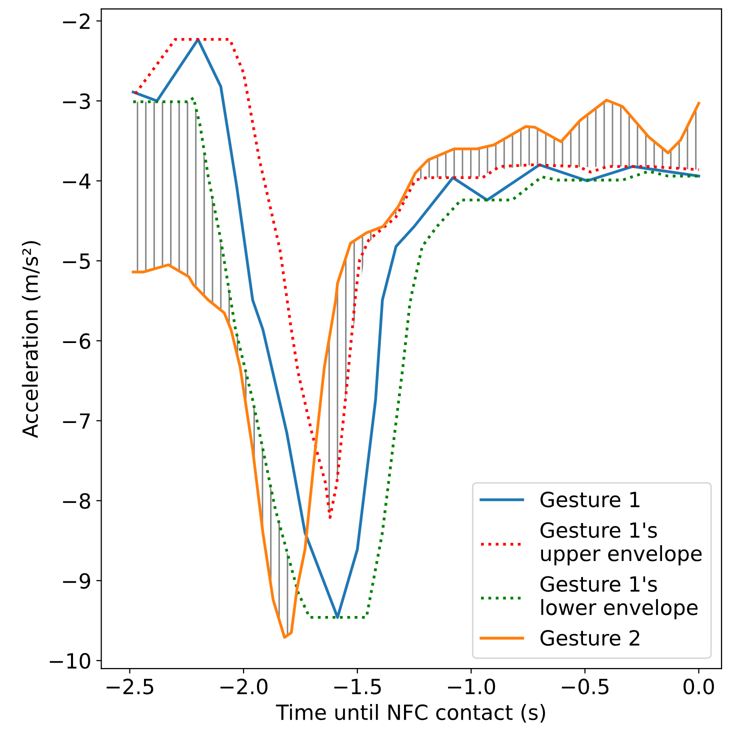 This screenshot has height=747, width=734. I want to click on legend-label: Gesture 2, so click(590, 638).